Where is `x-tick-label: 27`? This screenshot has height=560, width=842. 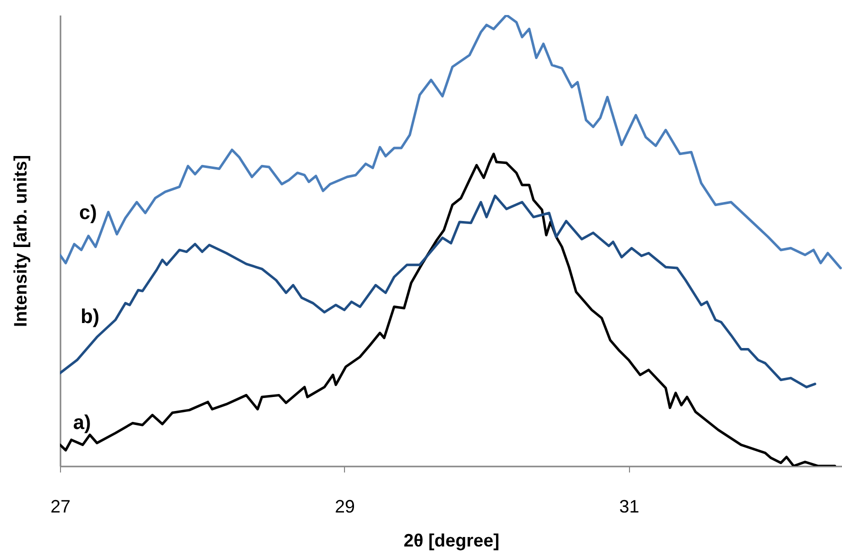
x-tick-label: 27 is located at coordinates (60, 506).